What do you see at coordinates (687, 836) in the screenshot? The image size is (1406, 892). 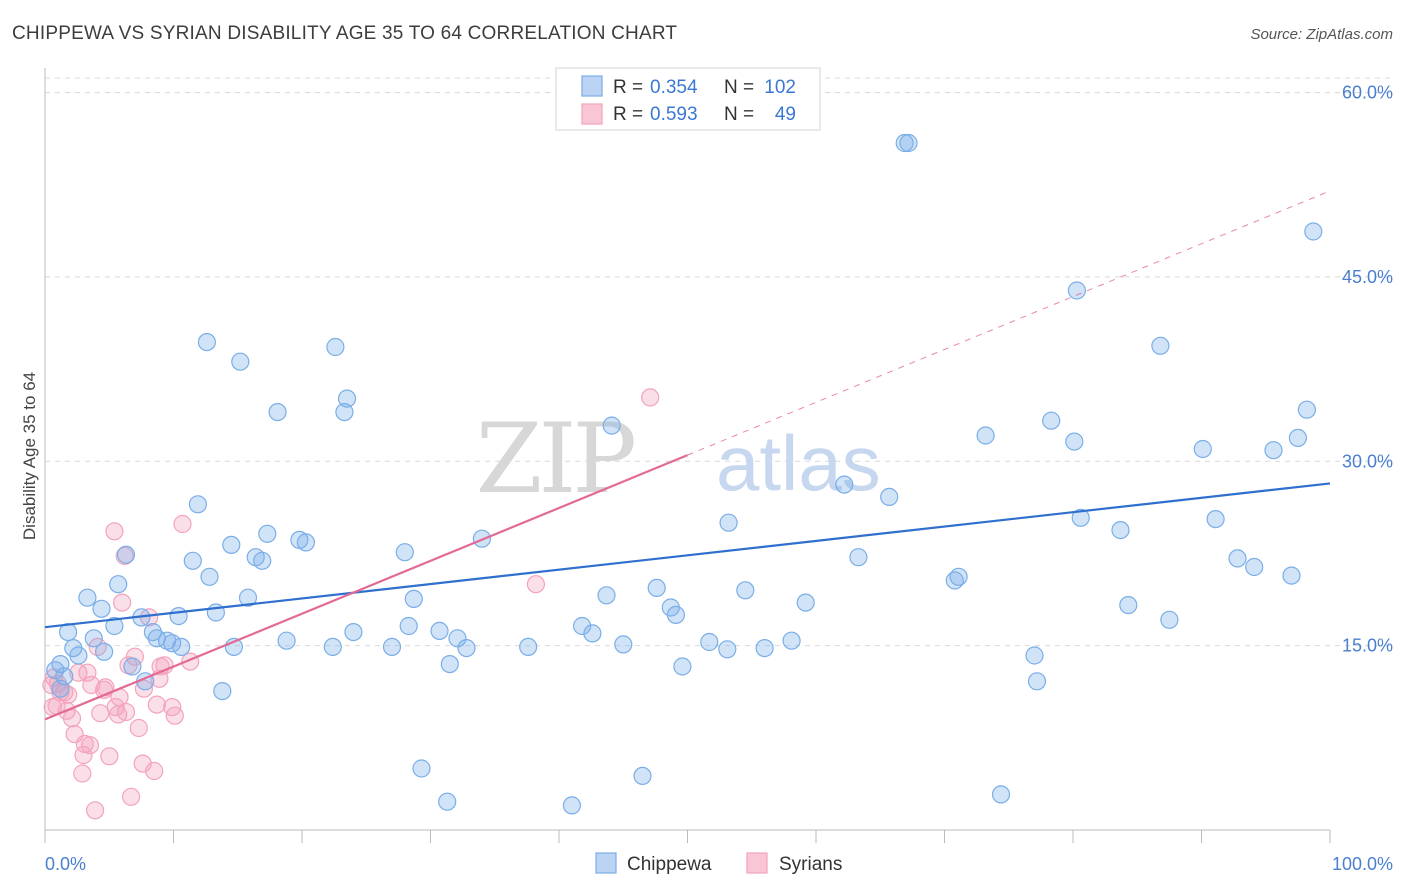 I see `x-axis-ticks` at bounding box center [687, 836].